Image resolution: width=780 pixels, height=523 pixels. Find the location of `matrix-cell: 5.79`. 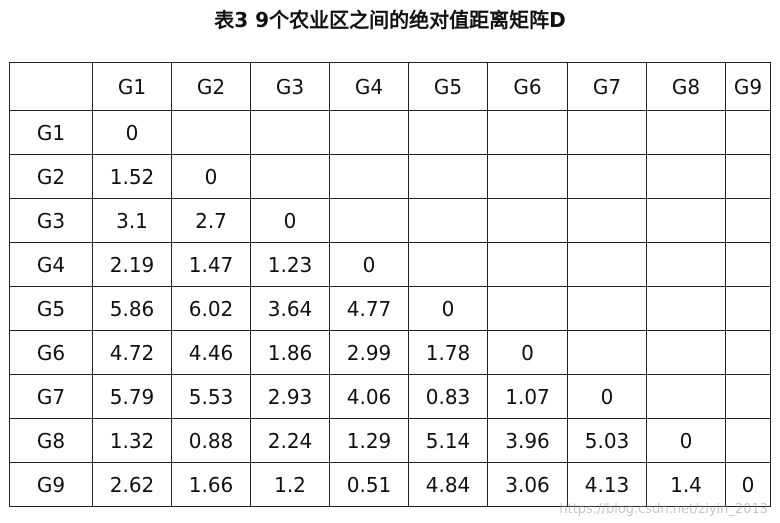

matrix-cell: 5.79 is located at coordinates (132, 396).